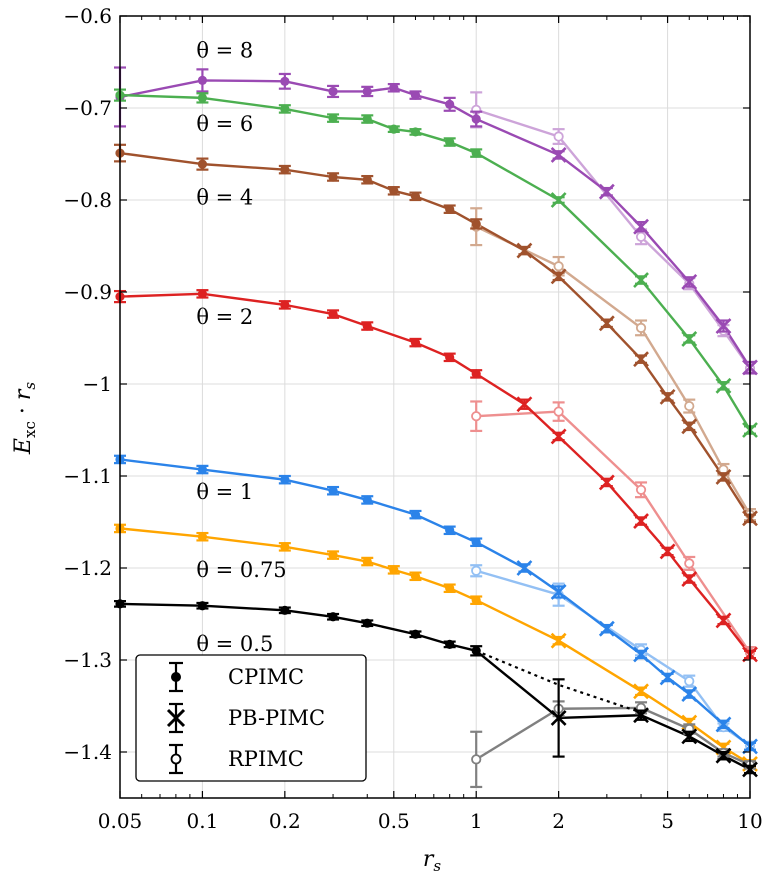 The height and width of the screenshot is (878, 766). What do you see at coordinates (224, 50) in the screenshot?
I see `theta-label: θ = 8` at bounding box center [224, 50].